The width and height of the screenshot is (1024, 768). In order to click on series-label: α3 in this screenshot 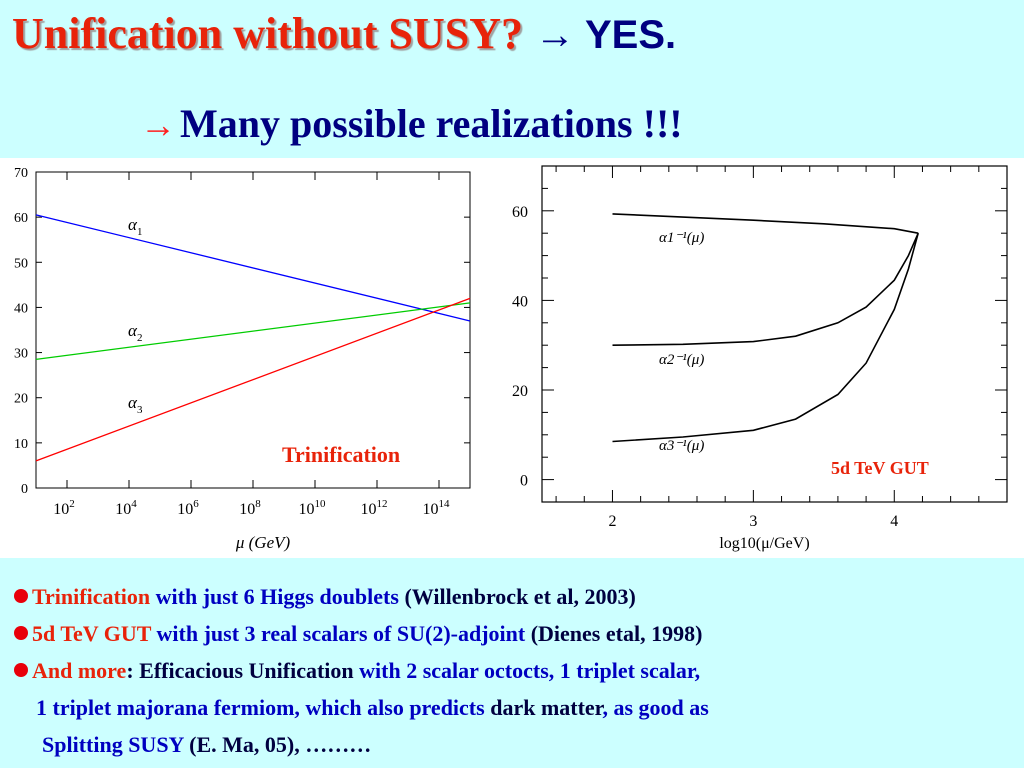, I will do `click(135, 404)`.